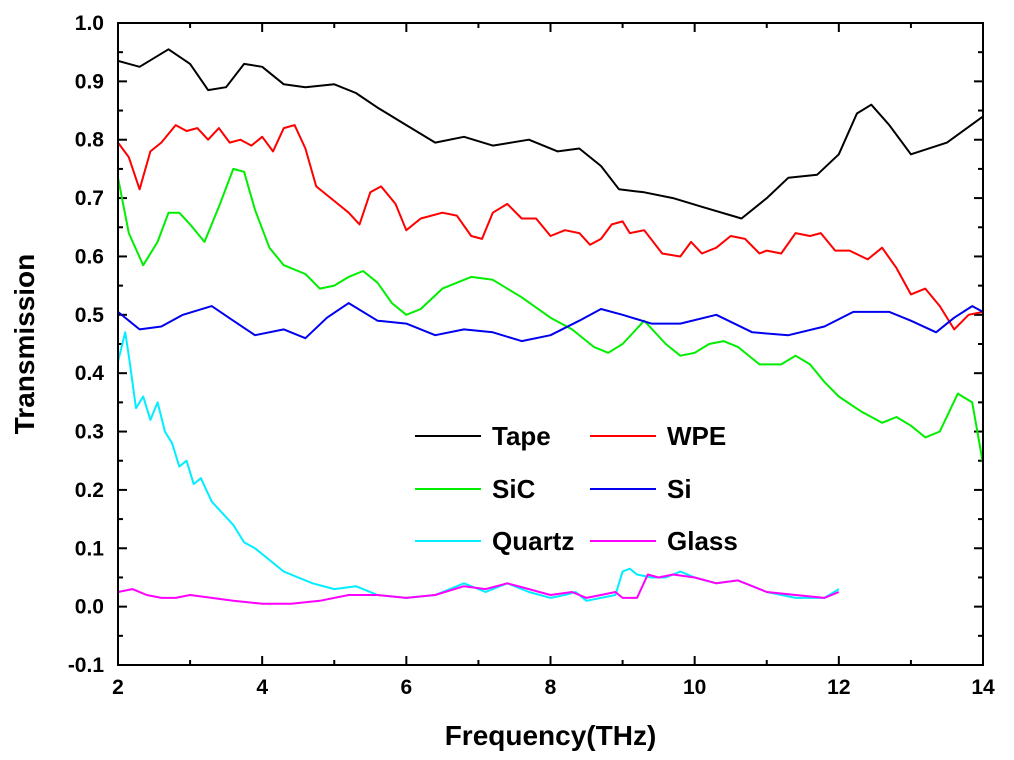 This screenshot has height=760, width=1014. Describe the element at coordinates (89, 81) in the screenshot. I see `y-tick-label: 0.9` at that location.